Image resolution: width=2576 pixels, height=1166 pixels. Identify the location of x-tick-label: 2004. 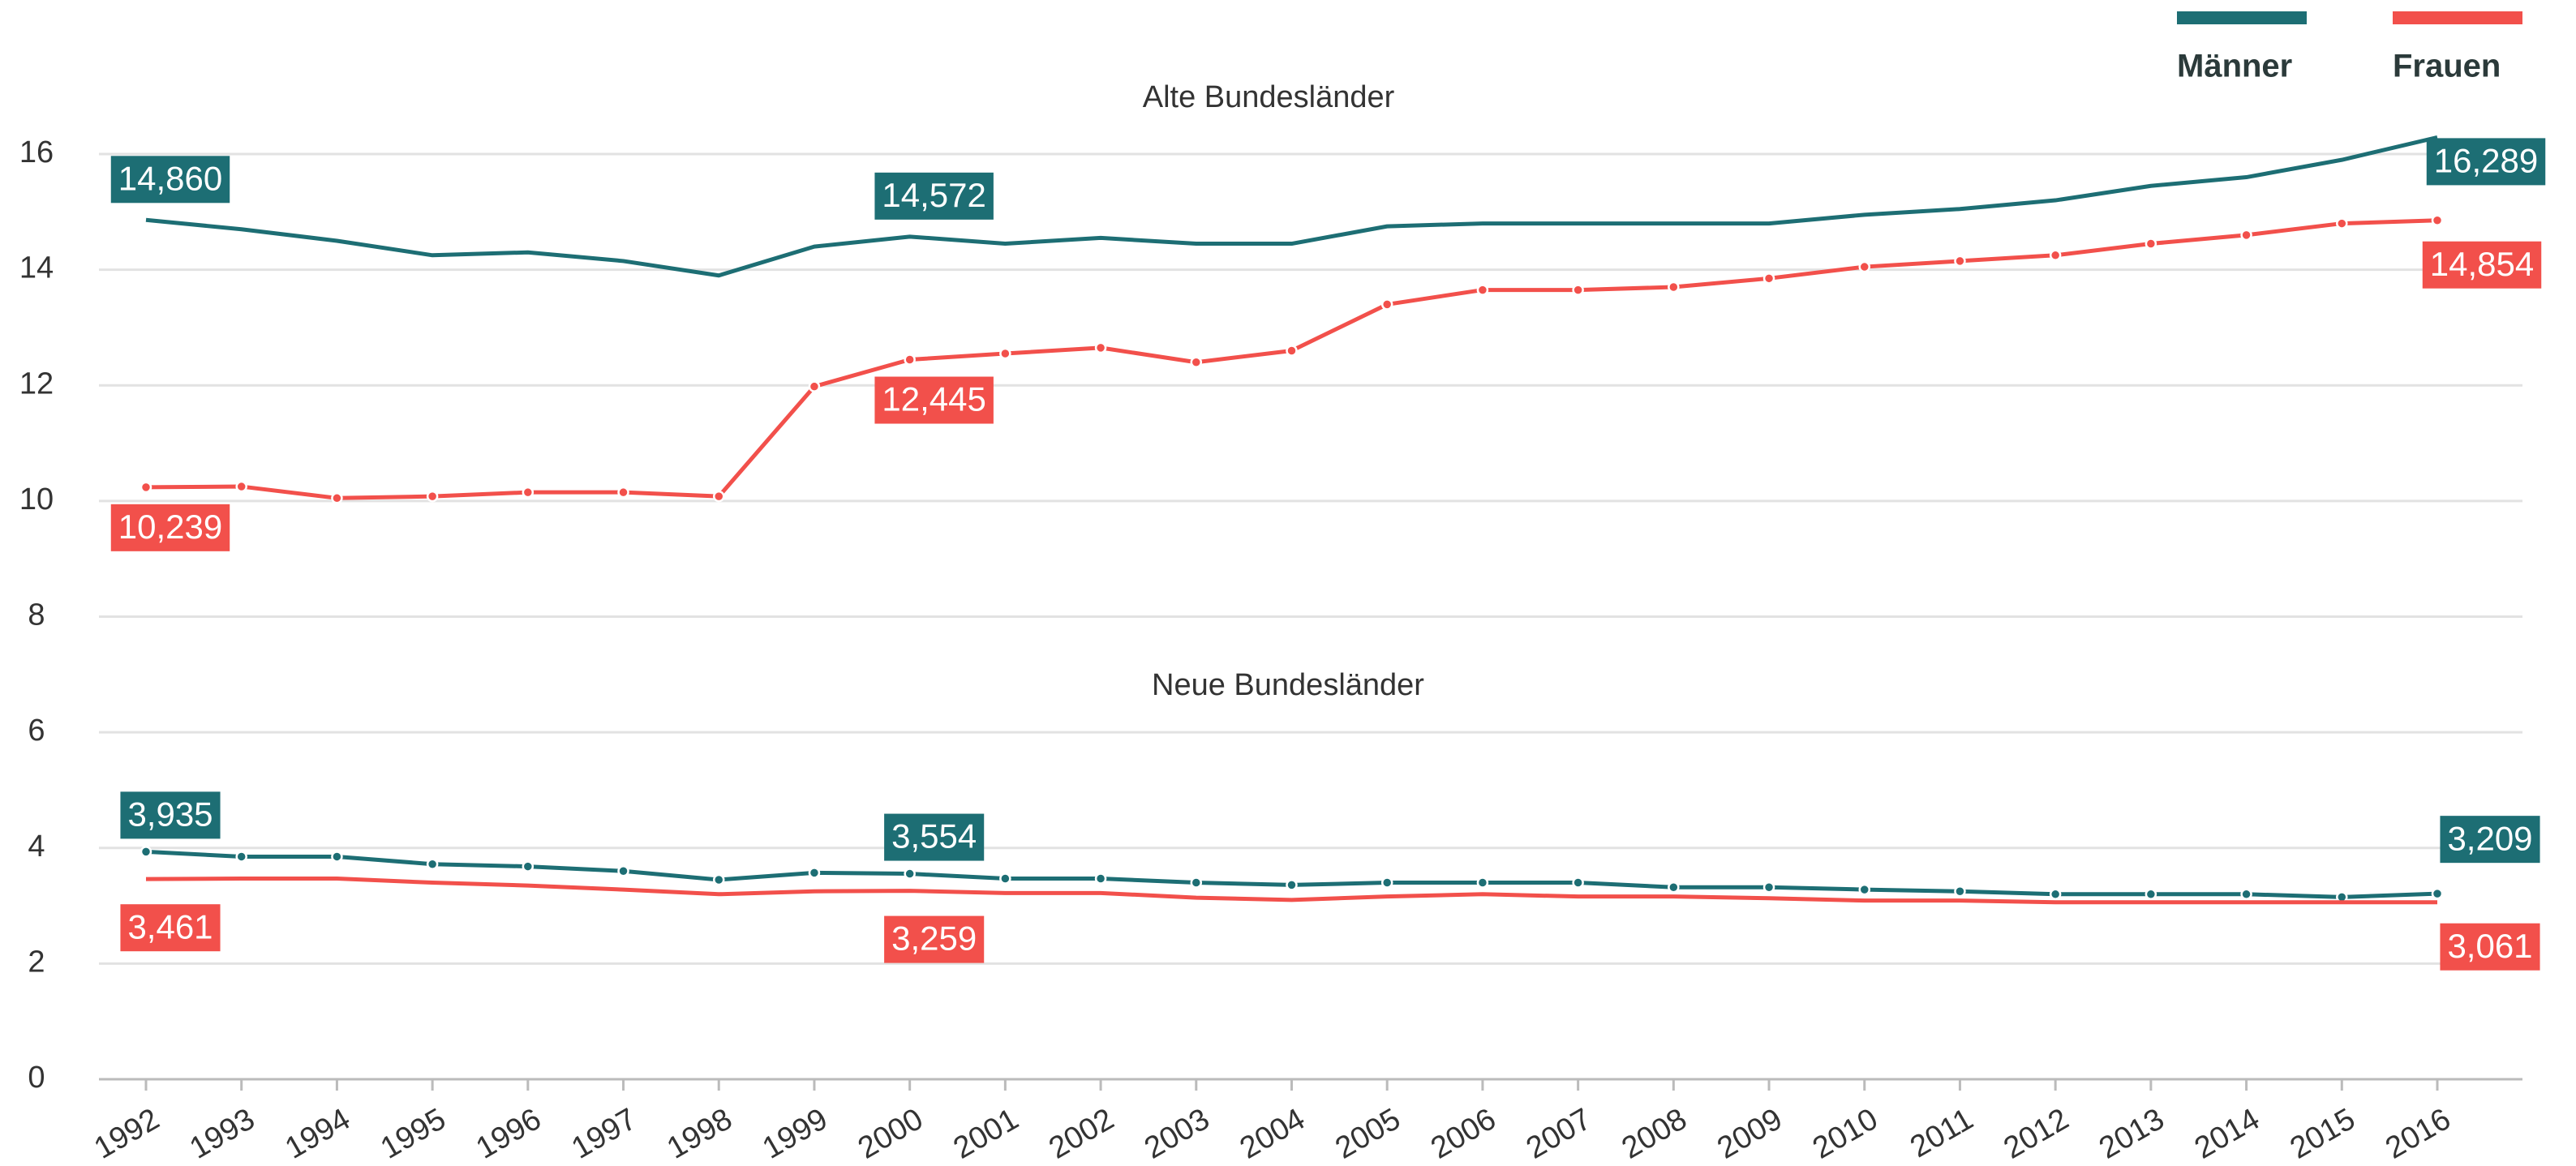
(1272, 1134).